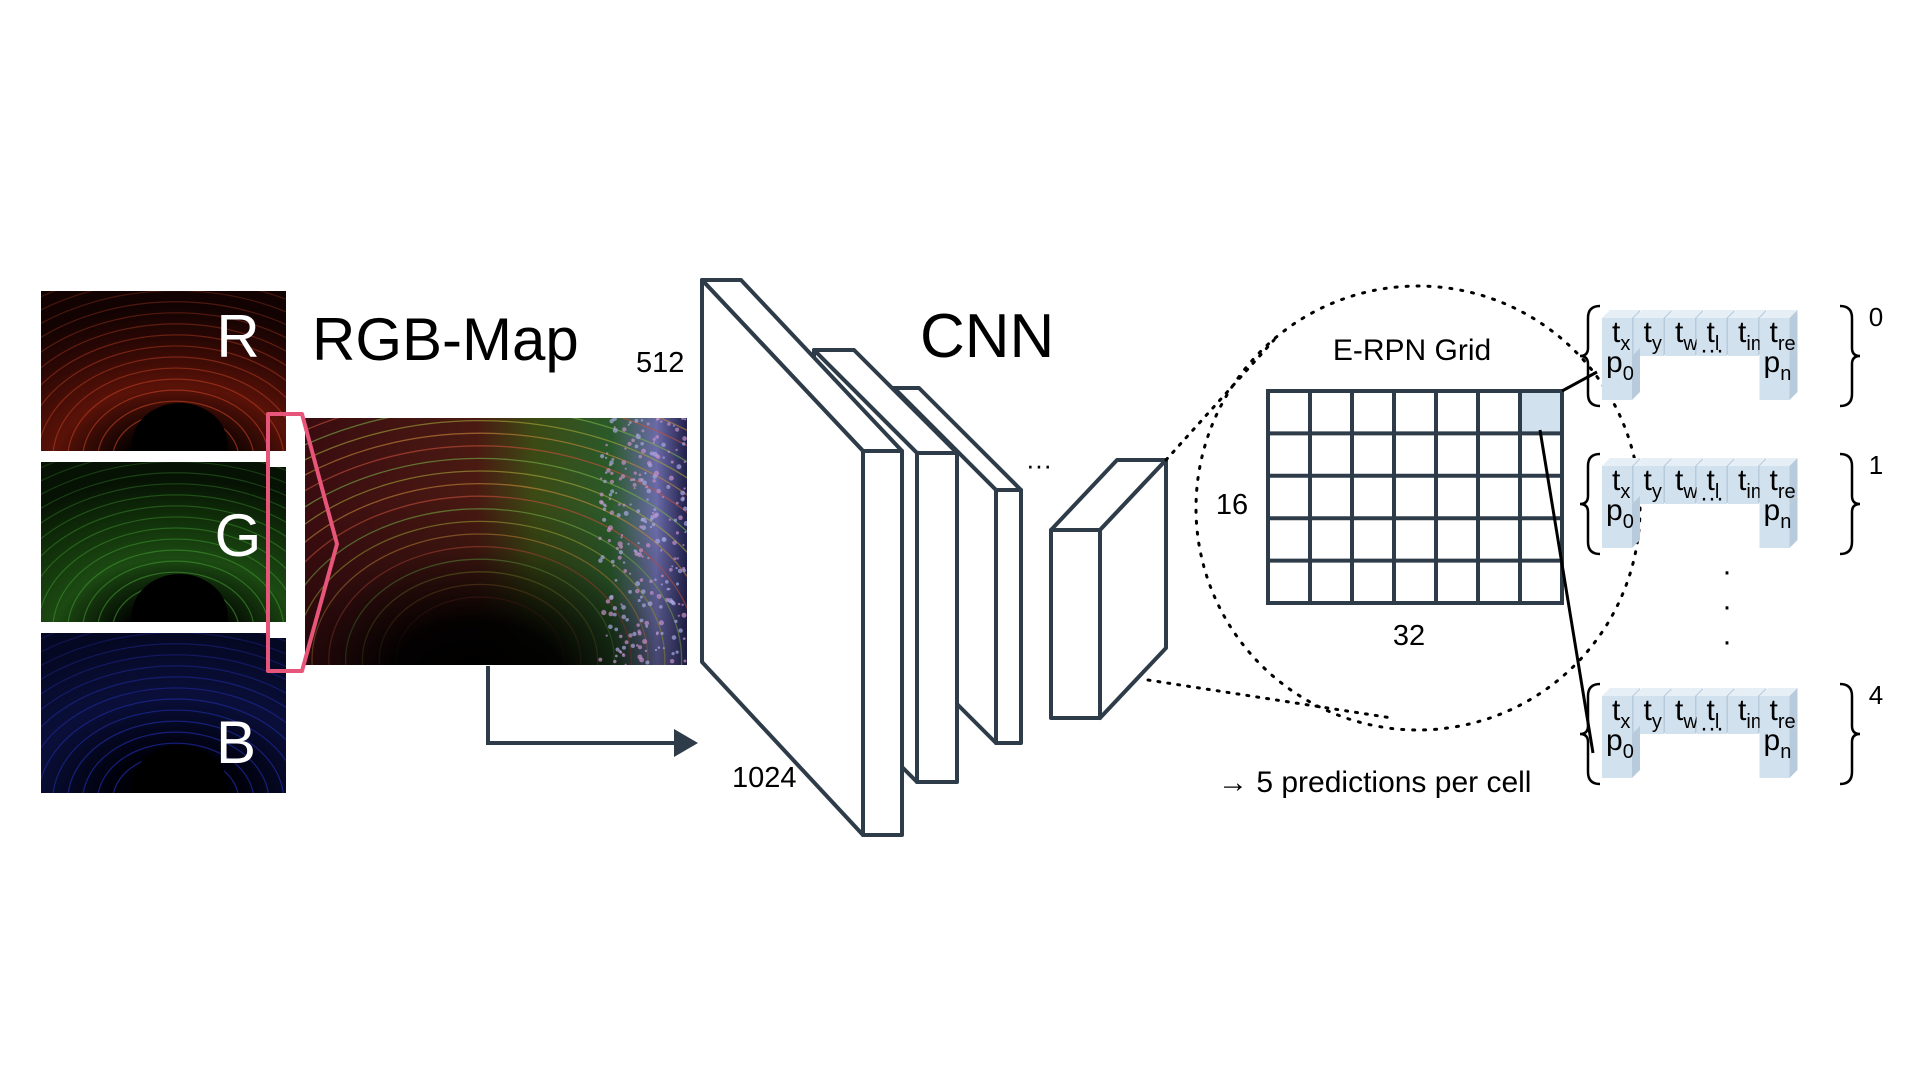  Describe the element at coordinates (1774, 756) in the screenshot. I see `vector-cell-pn` at that location.